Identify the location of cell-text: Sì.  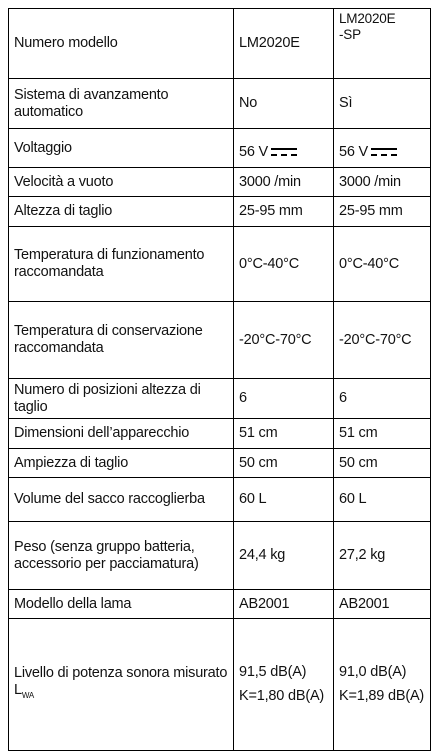
(346, 103).